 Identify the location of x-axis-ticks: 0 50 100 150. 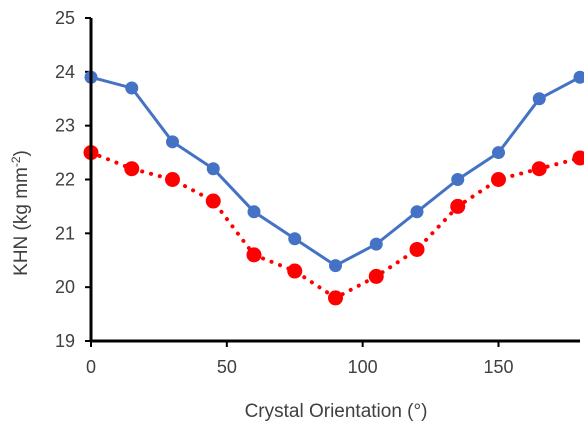
(300, 359).